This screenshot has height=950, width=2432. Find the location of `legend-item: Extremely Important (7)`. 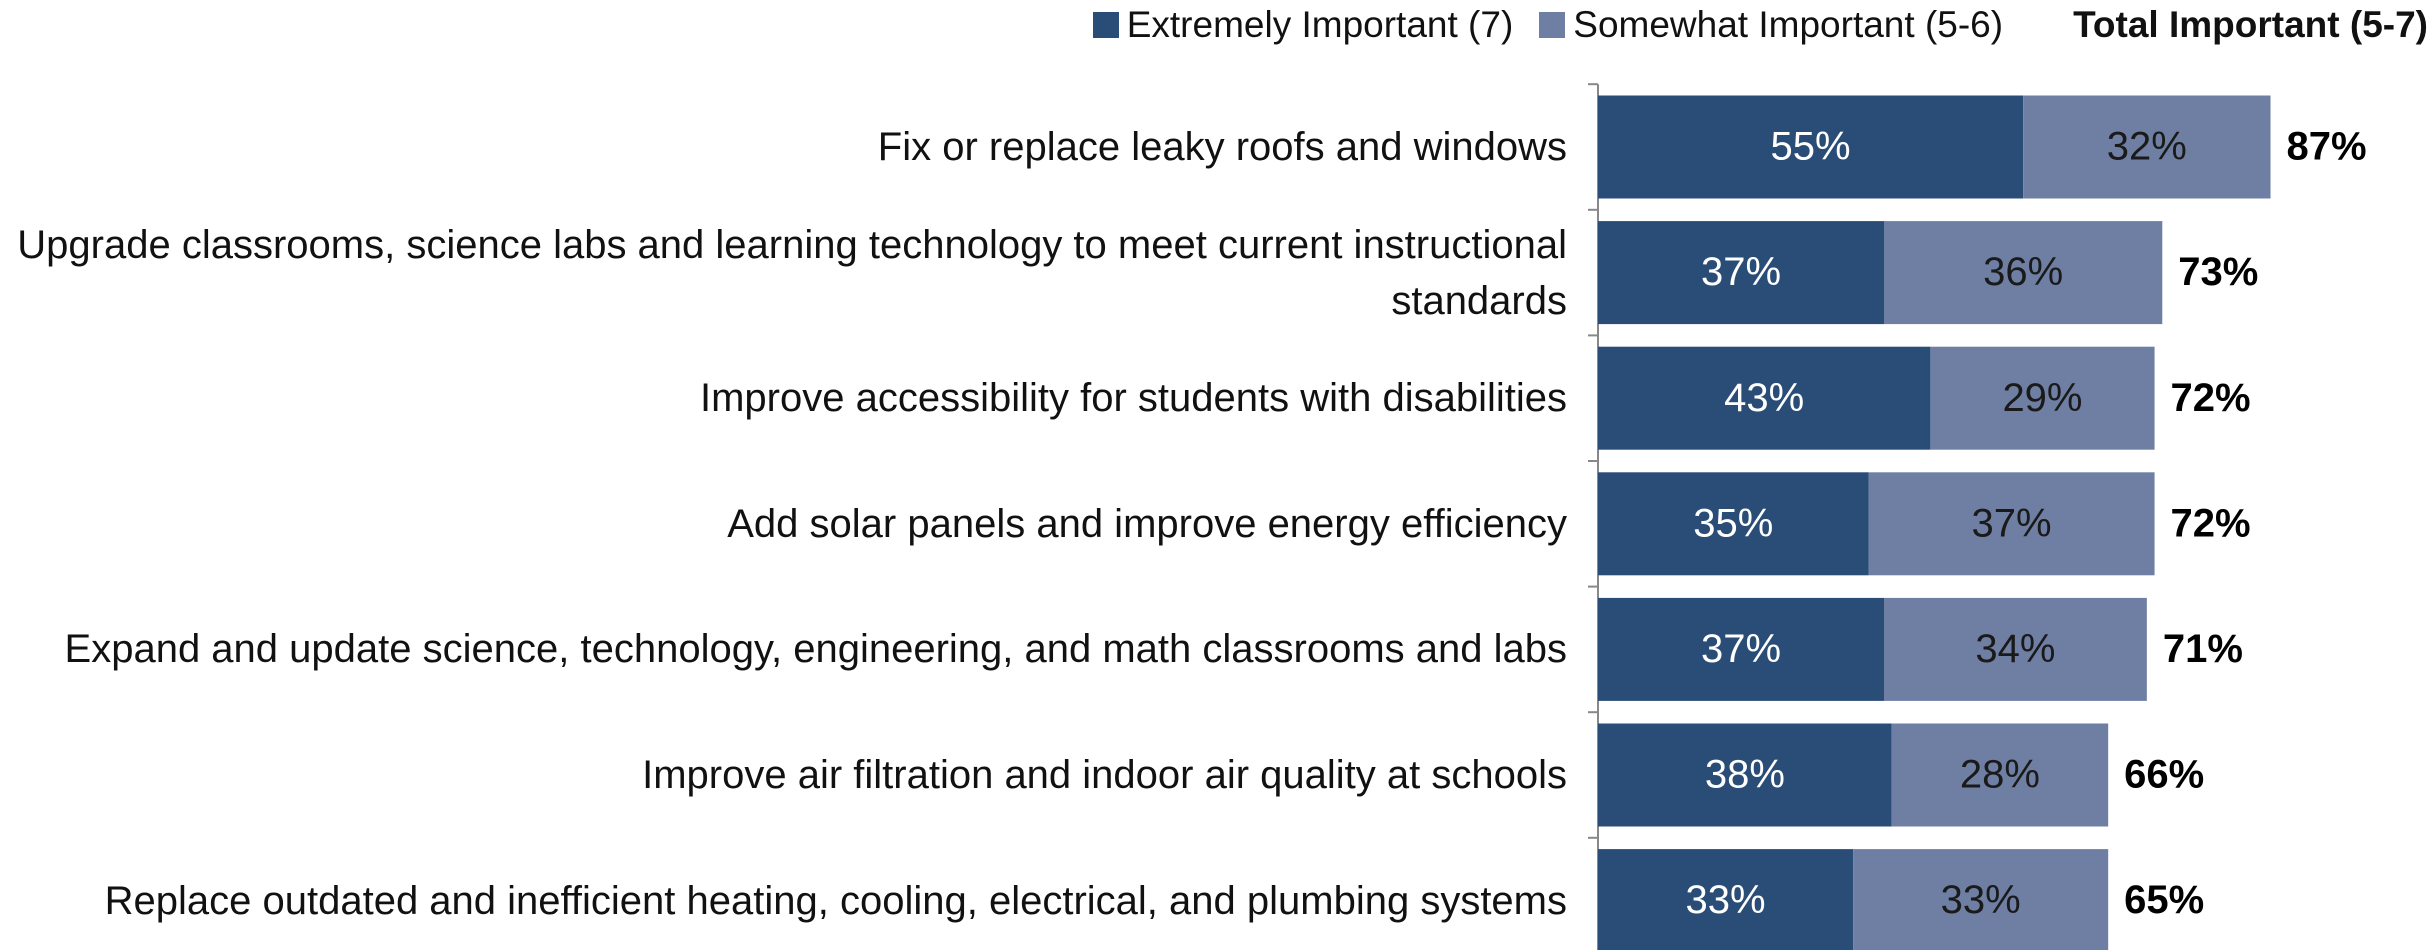

legend-item: Extremely Important (7) is located at coordinates (1303, 25).